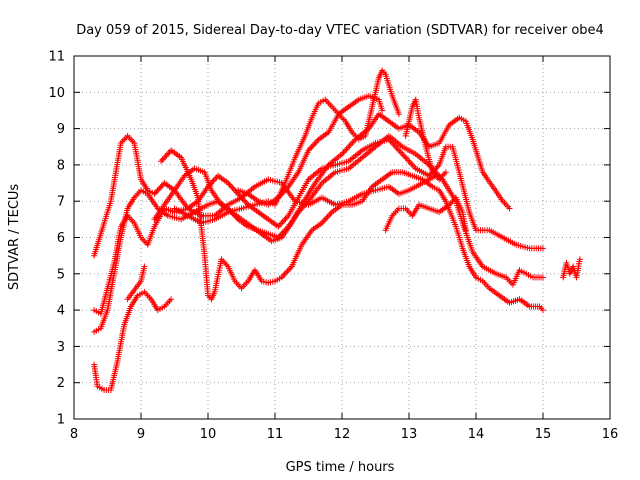  What do you see at coordinates (61, 274) in the screenshot?
I see `y-tick-label: 5` at bounding box center [61, 274].